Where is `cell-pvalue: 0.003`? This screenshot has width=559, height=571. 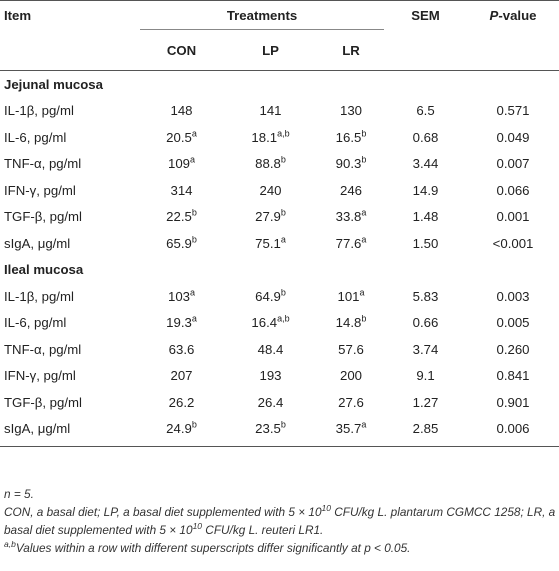 cell-pvalue: 0.003 is located at coordinates (513, 296).